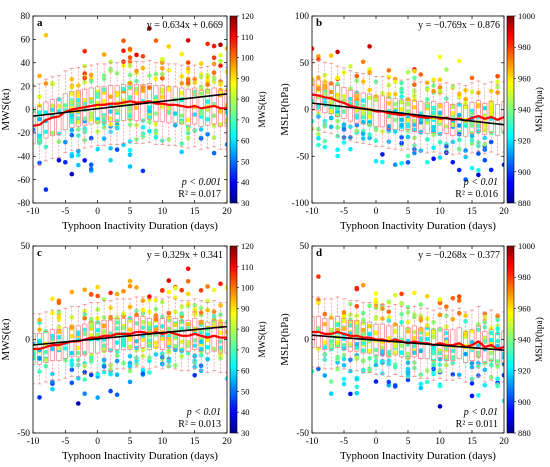  What do you see at coordinates (245, 308) in the screenshot?
I see `colorbar-tick-label: 90` at bounding box center [245, 308].